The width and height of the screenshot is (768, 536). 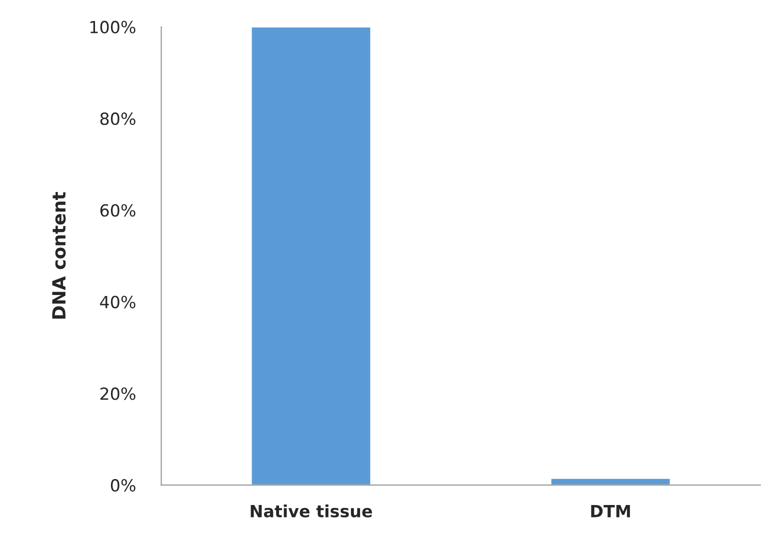 I want to click on y-axis-title: DNA content, so click(x=59, y=255).